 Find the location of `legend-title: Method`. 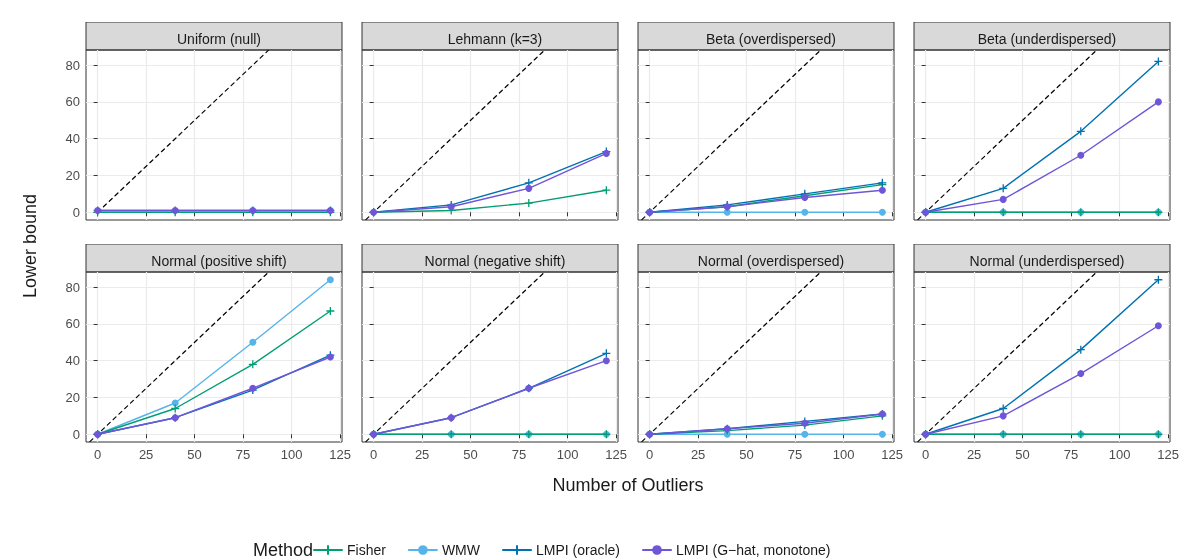

legend-title: Method is located at coordinates (283, 549).